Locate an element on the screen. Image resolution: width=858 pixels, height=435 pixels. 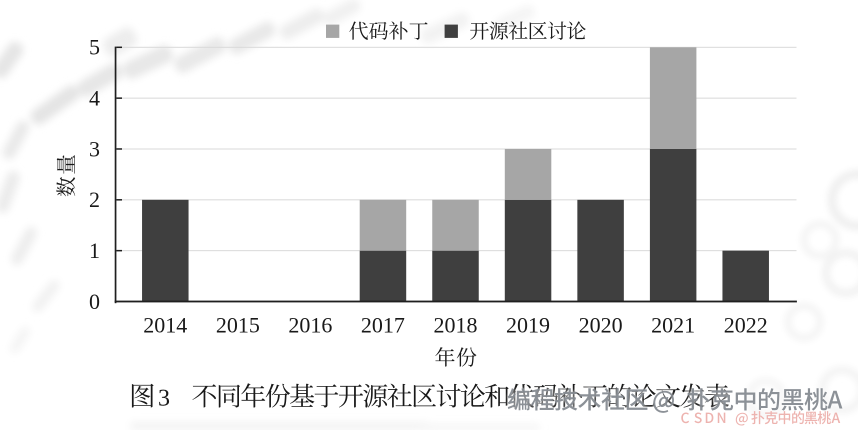
svg-text: 2021 is located at coordinates (673, 325).